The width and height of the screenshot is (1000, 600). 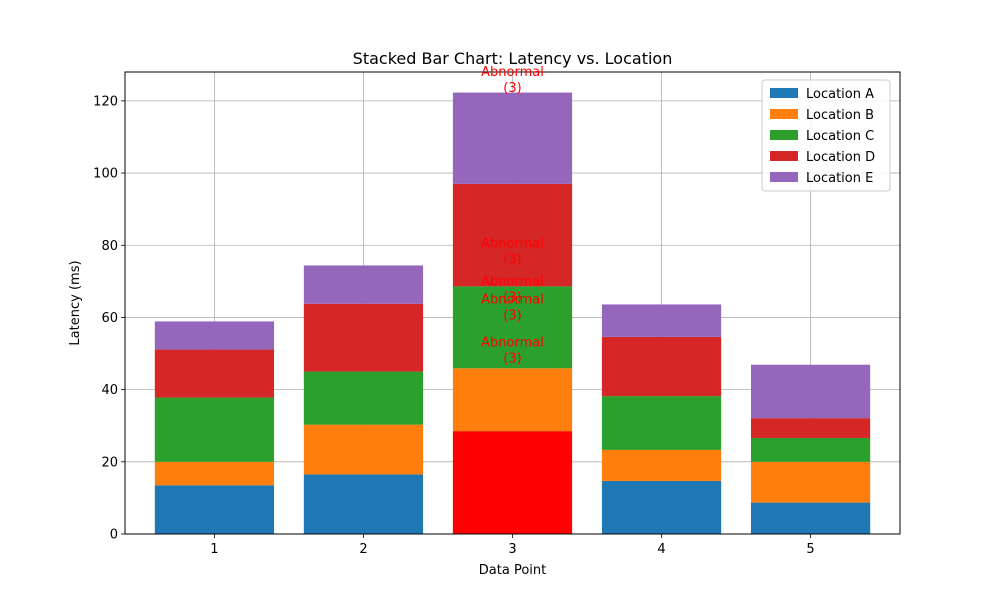 I want to click on x-axis-label: Data Point, so click(x=512, y=570).